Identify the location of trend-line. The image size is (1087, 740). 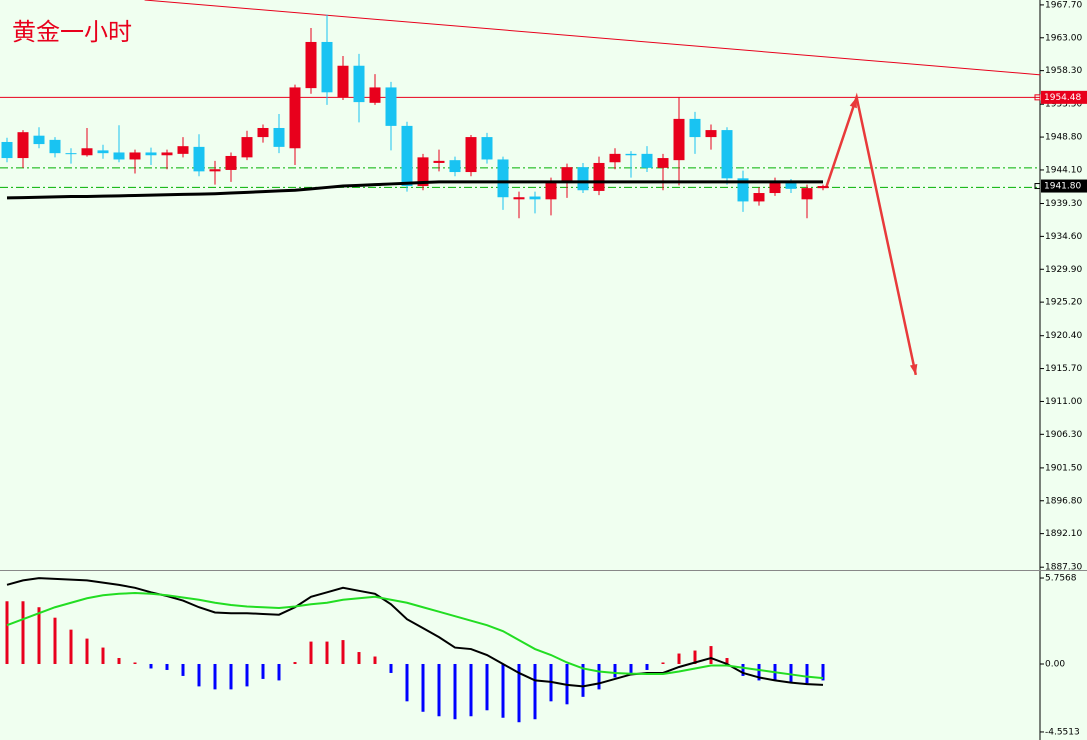
(871, 234).